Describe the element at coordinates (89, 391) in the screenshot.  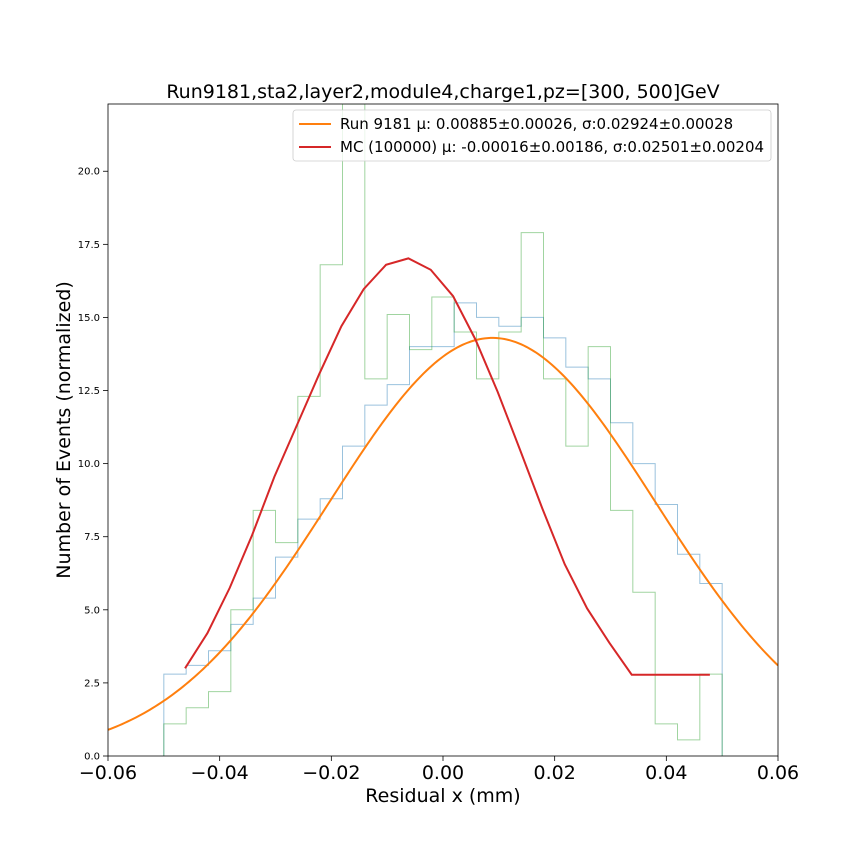
I see `y-tick-label: 12.5` at that location.